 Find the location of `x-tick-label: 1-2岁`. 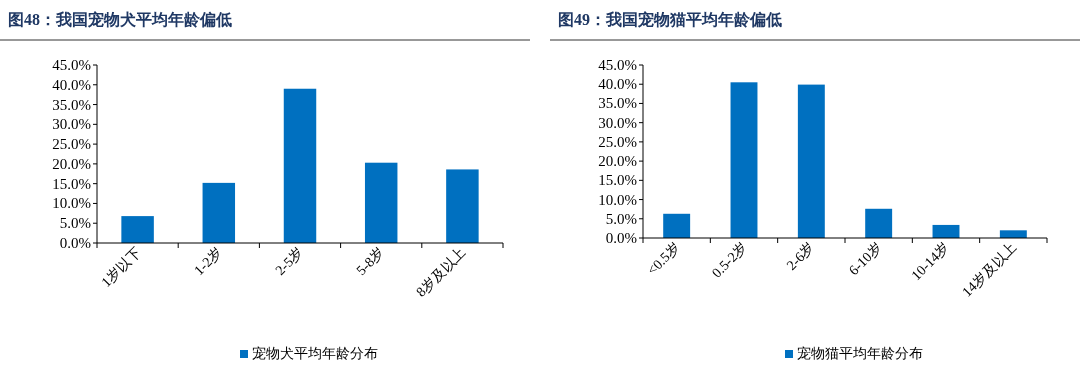

x-tick-label: 1-2岁 is located at coordinates (208, 261).